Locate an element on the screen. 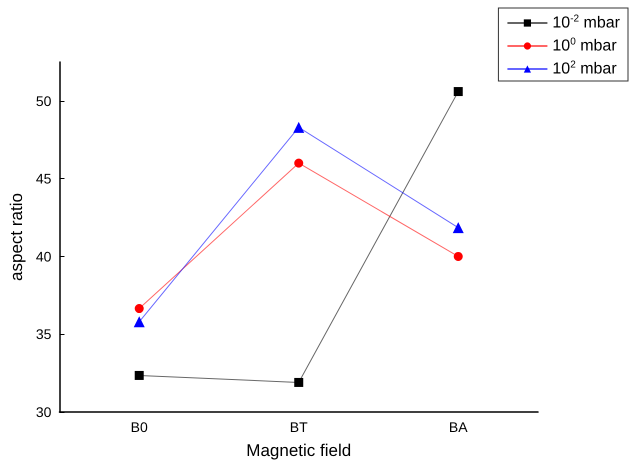 The width and height of the screenshot is (630, 464). y-tick-label: 45 is located at coordinates (44, 178).